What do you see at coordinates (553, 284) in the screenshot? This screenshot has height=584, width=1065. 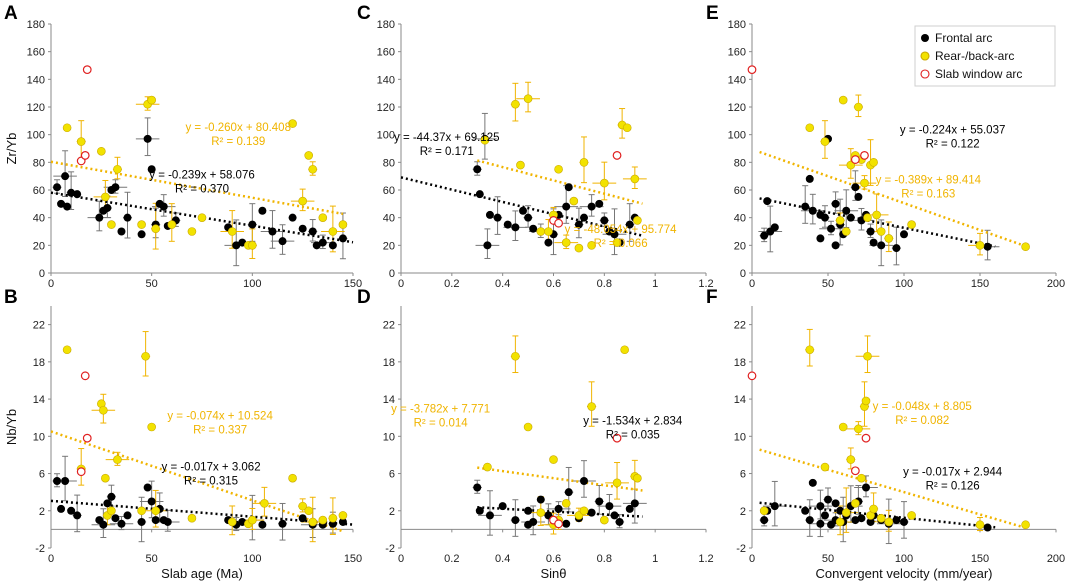 I see `x-tick-label: 0.6` at bounding box center [553, 284].